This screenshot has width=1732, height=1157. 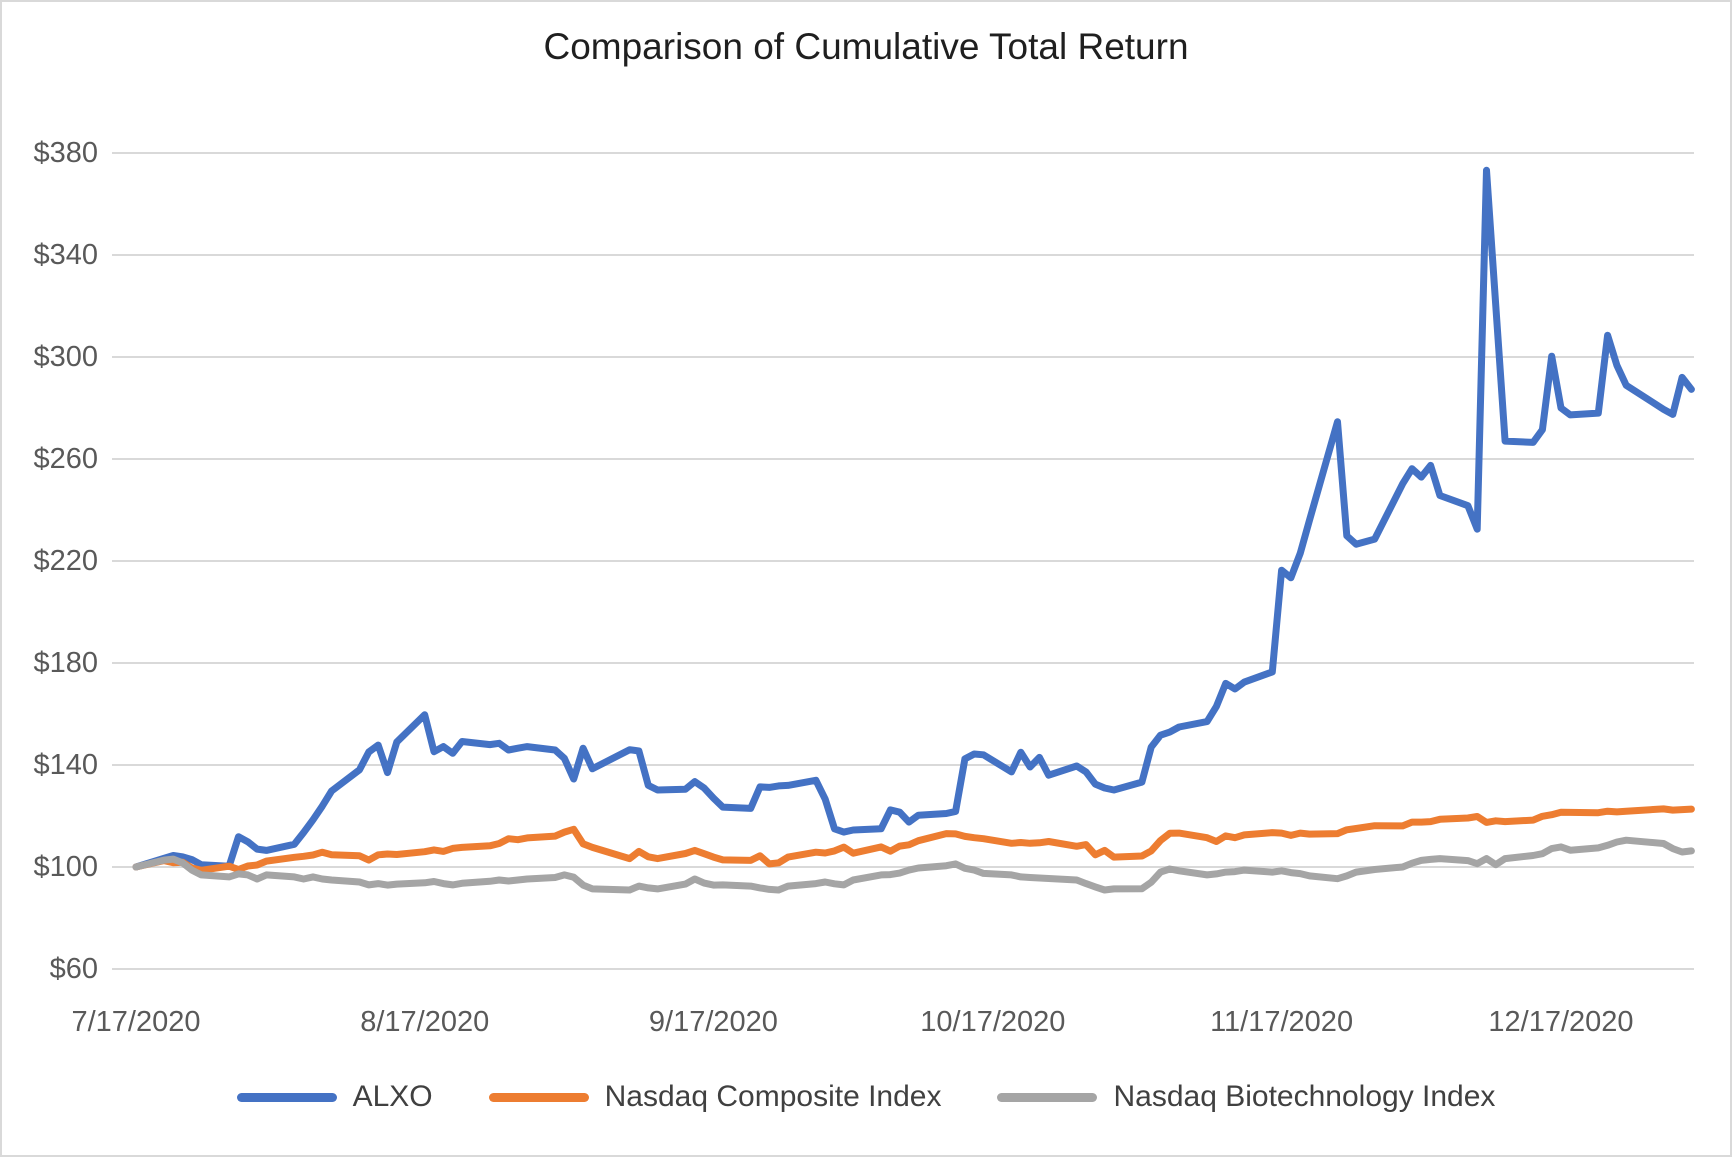 What do you see at coordinates (1561, 1022) in the screenshot?
I see `x-axis-tick-label: 12/17/2020` at bounding box center [1561, 1022].